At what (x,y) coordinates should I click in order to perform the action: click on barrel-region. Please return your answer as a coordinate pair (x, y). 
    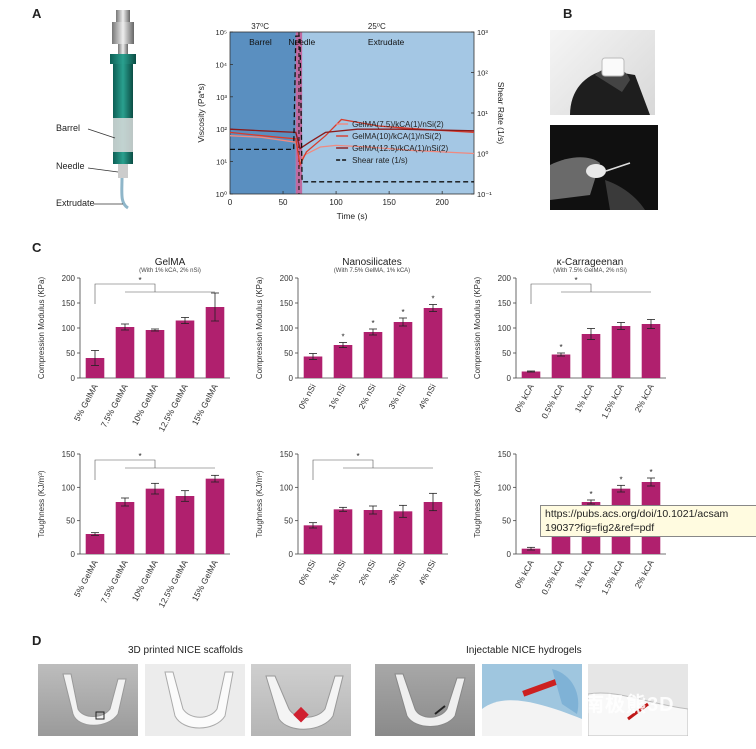
    Looking at the image, I should click on (263, 113).